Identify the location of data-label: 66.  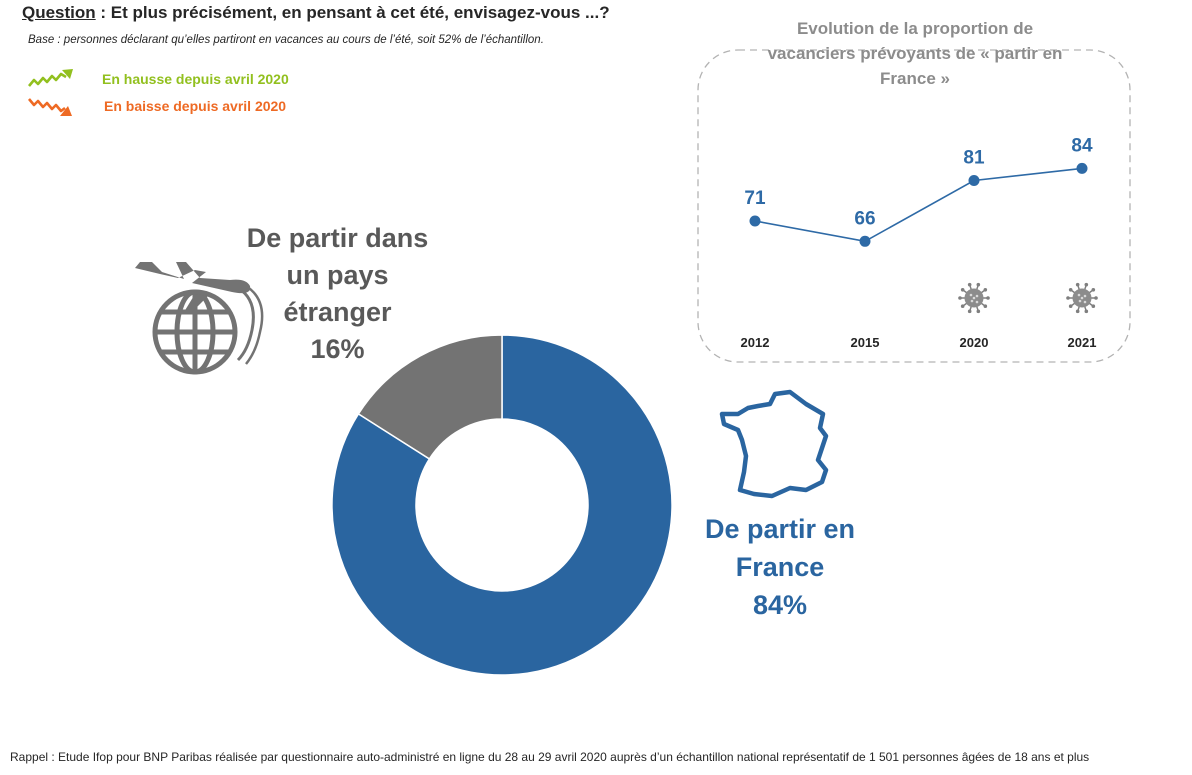
(864, 218).